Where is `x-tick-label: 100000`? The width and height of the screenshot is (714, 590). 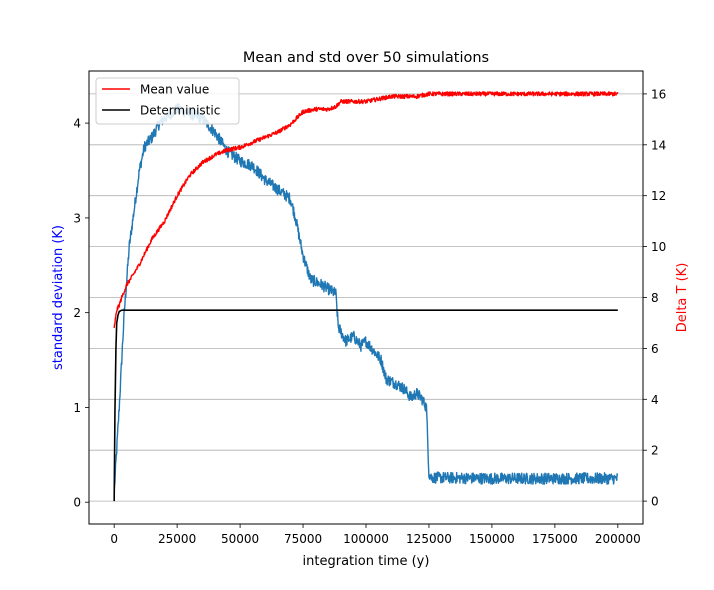 x-tick-label: 100000 is located at coordinates (366, 539).